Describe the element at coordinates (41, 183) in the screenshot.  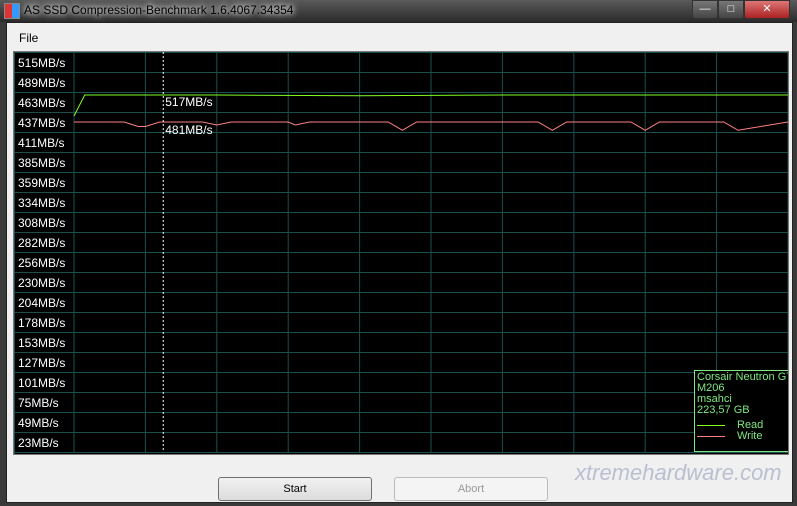
I see `y-tick-label: 359MB/s` at that location.